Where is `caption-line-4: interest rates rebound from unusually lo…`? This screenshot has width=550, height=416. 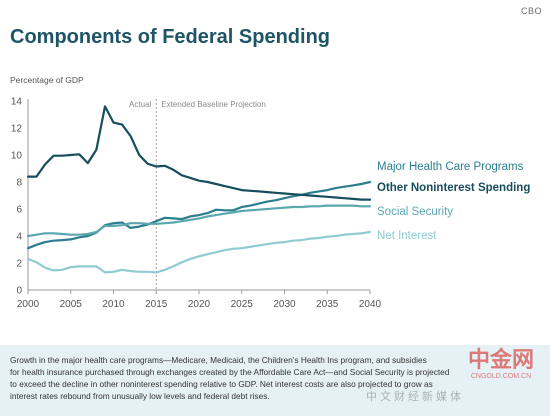 caption-line-4: interest rates rebound from unusually lo… is located at coordinates (140, 396).